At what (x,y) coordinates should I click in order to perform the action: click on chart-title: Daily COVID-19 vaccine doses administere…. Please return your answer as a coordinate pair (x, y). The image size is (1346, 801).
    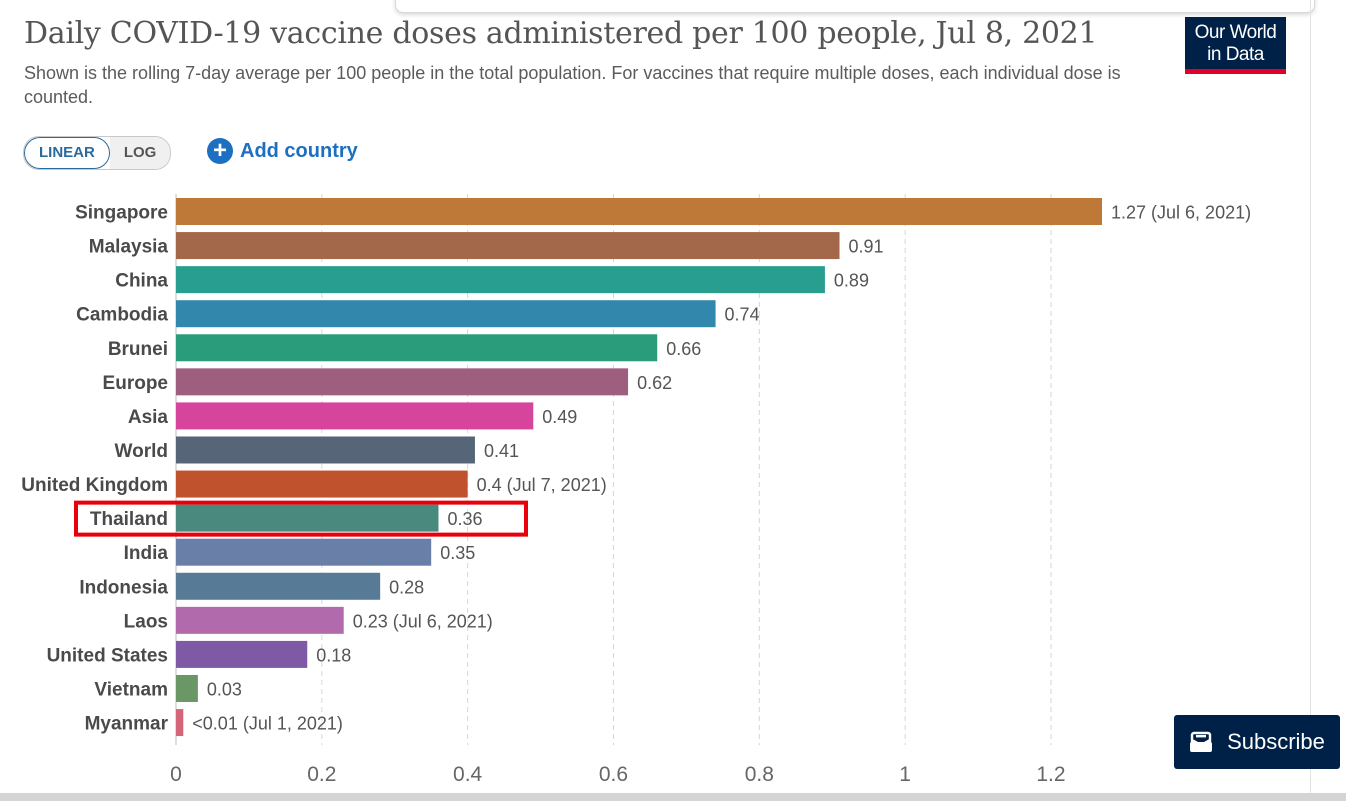
    Looking at the image, I should click on (561, 33).